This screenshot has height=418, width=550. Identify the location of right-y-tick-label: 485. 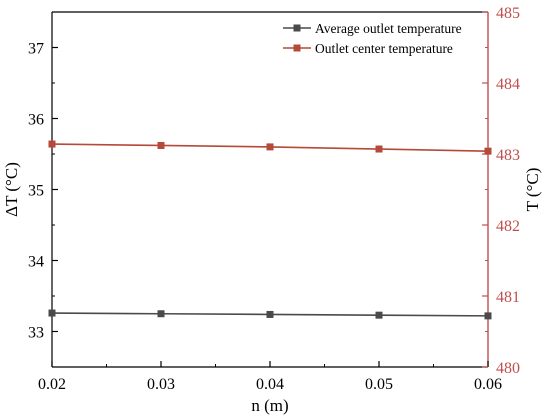
(508, 13).